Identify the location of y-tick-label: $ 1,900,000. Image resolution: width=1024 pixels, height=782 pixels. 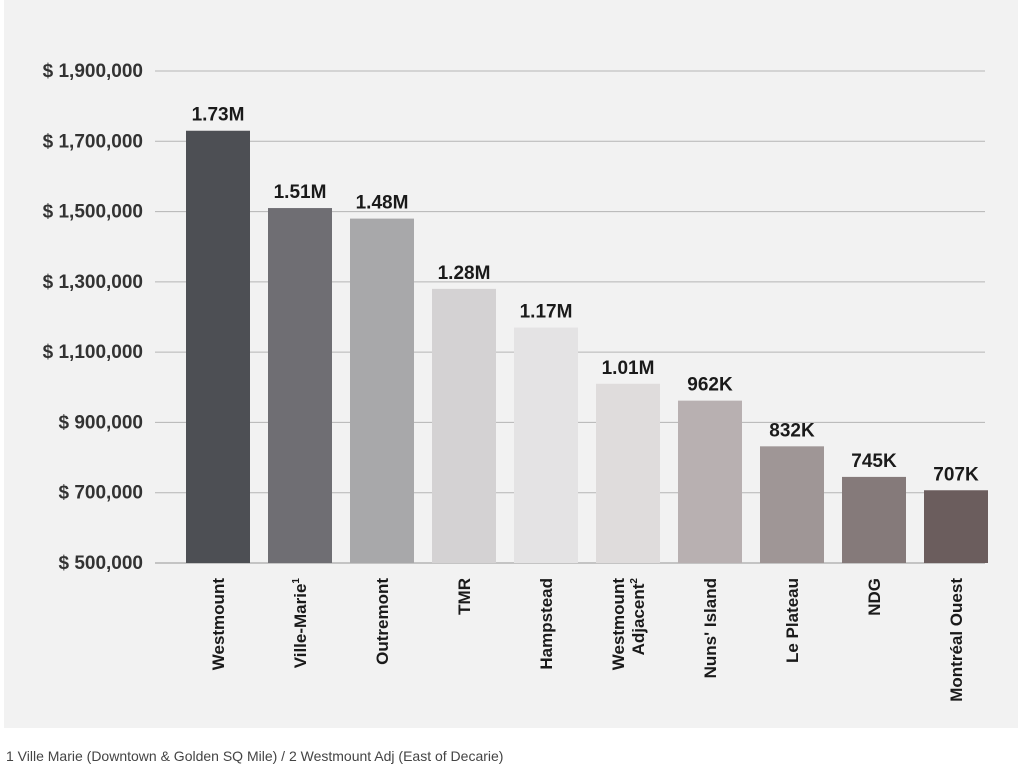
(93, 71).